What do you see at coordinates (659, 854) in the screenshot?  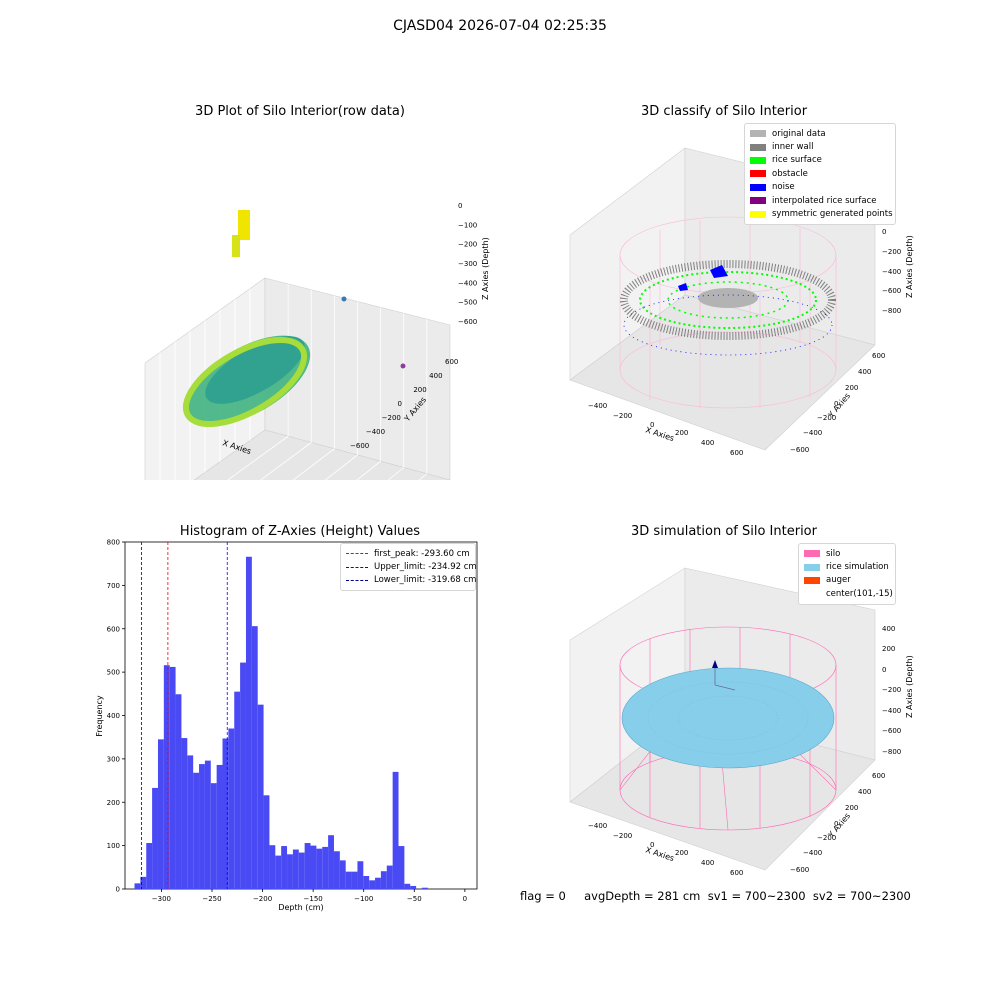 I see `simulation-x-label: X Axies` at bounding box center [659, 854].